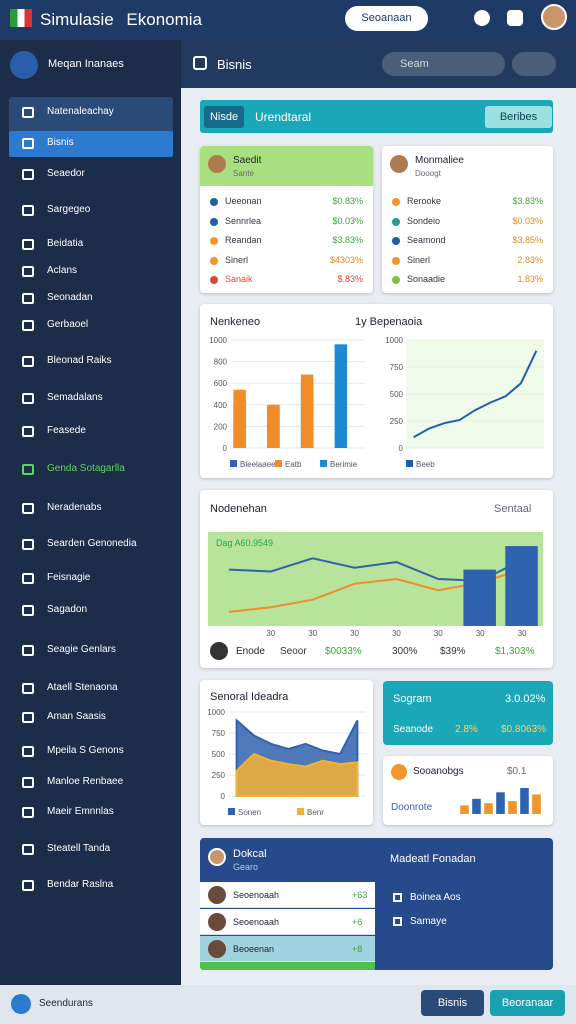 This screenshot has width=576, height=1024. Describe the element at coordinates (475, 394) in the screenshot. I see `line` at that location.